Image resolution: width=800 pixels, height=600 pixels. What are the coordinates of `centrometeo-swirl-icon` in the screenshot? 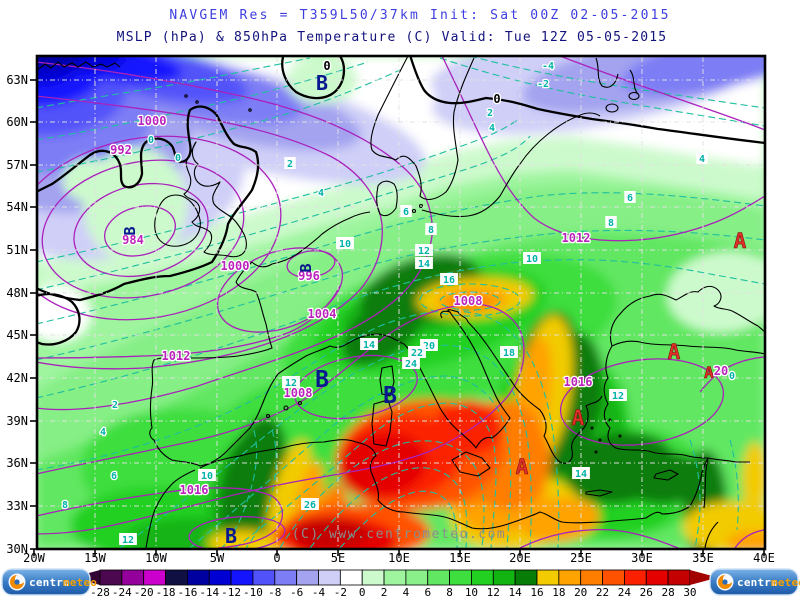 It's located at (725, 582).